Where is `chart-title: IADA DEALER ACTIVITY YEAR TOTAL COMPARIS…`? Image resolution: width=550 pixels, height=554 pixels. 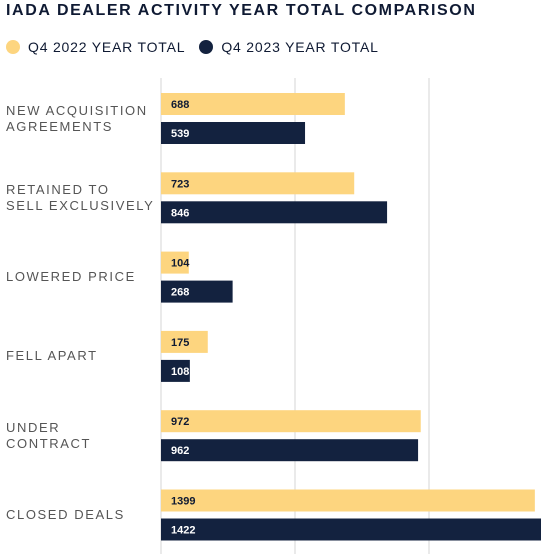
chart-title: IADA DEALER ACTIVITY YEAR TOTAL COMPARIS… is located at coordinates (241, 10).